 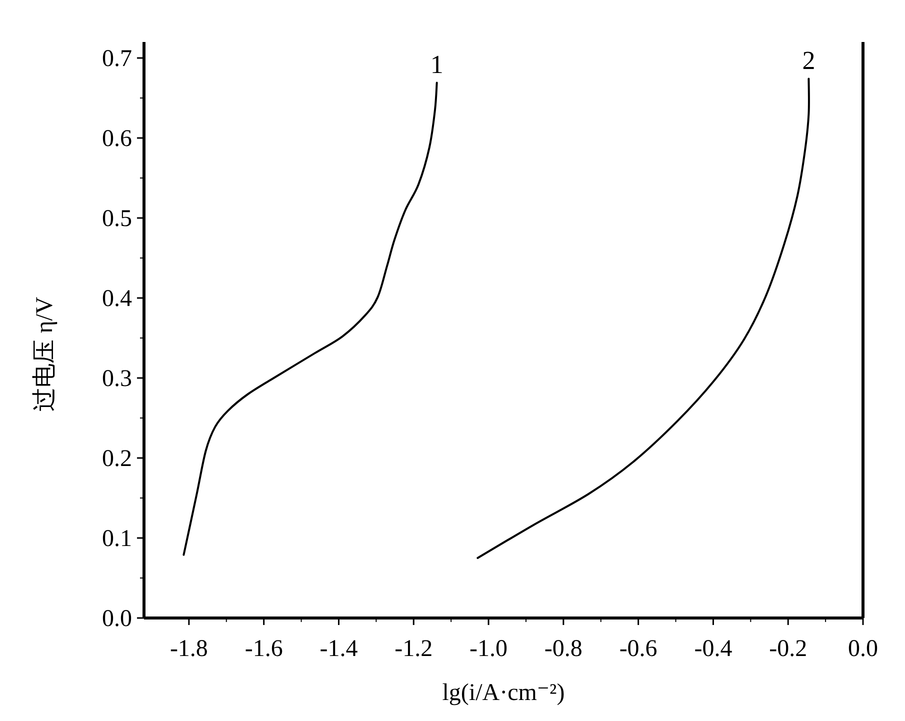 I want to click on y-tick-label: 0.0, so click(x=117, y=619).